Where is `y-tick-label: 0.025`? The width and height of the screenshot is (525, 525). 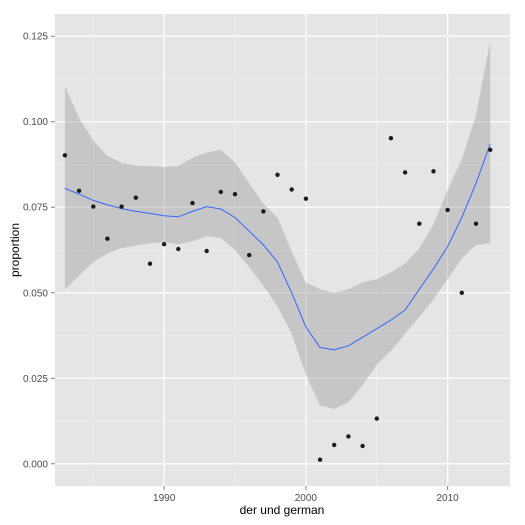 y-tick-label: 0.025 is located at coordinates (35, 379).